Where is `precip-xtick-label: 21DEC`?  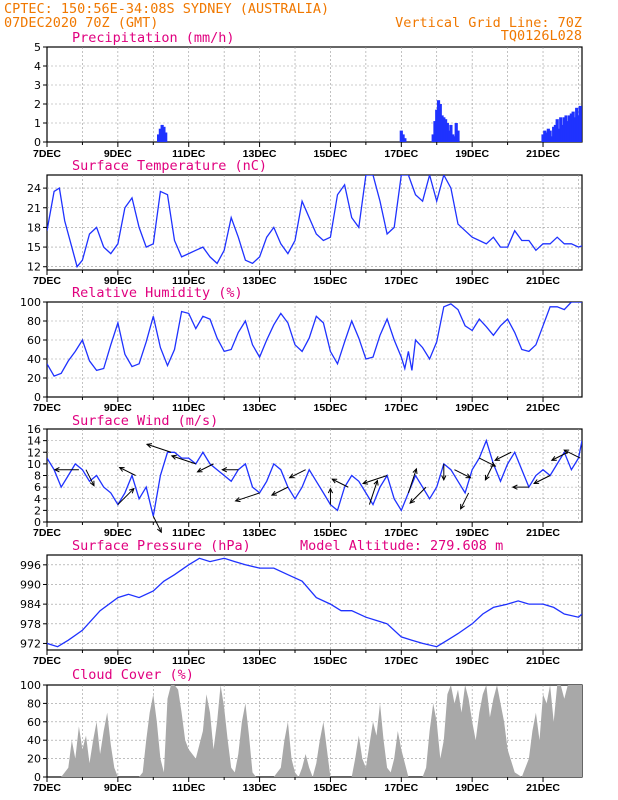 precip-xtick-label: 21DEC is located at coordinates (543, 154).